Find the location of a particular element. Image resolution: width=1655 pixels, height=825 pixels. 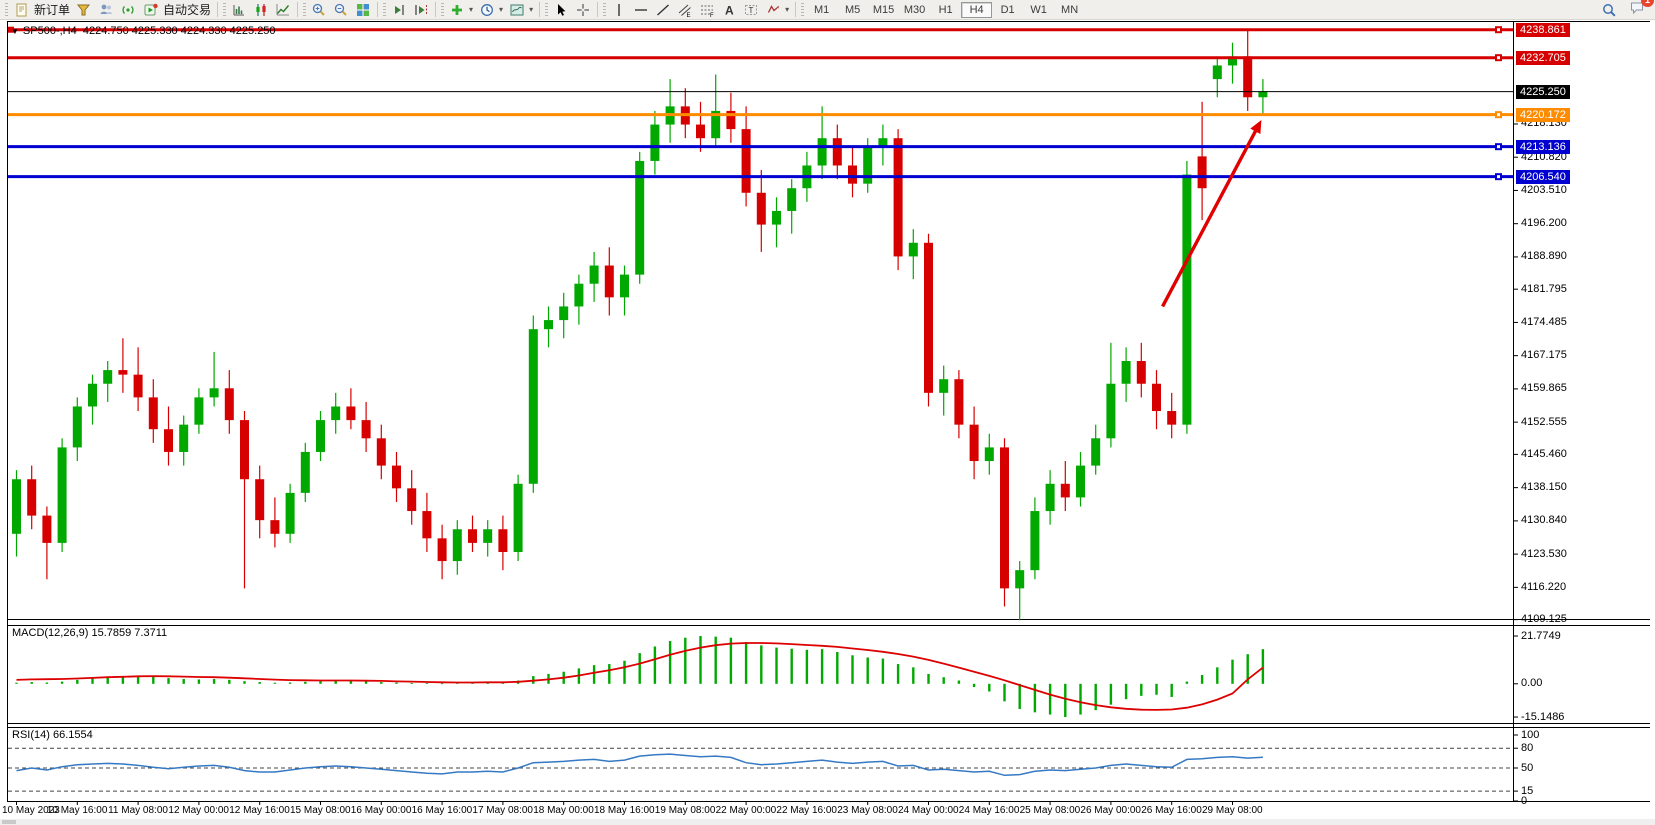

timeframe-button-w1: W1 is located at coordinates (1038, 9).